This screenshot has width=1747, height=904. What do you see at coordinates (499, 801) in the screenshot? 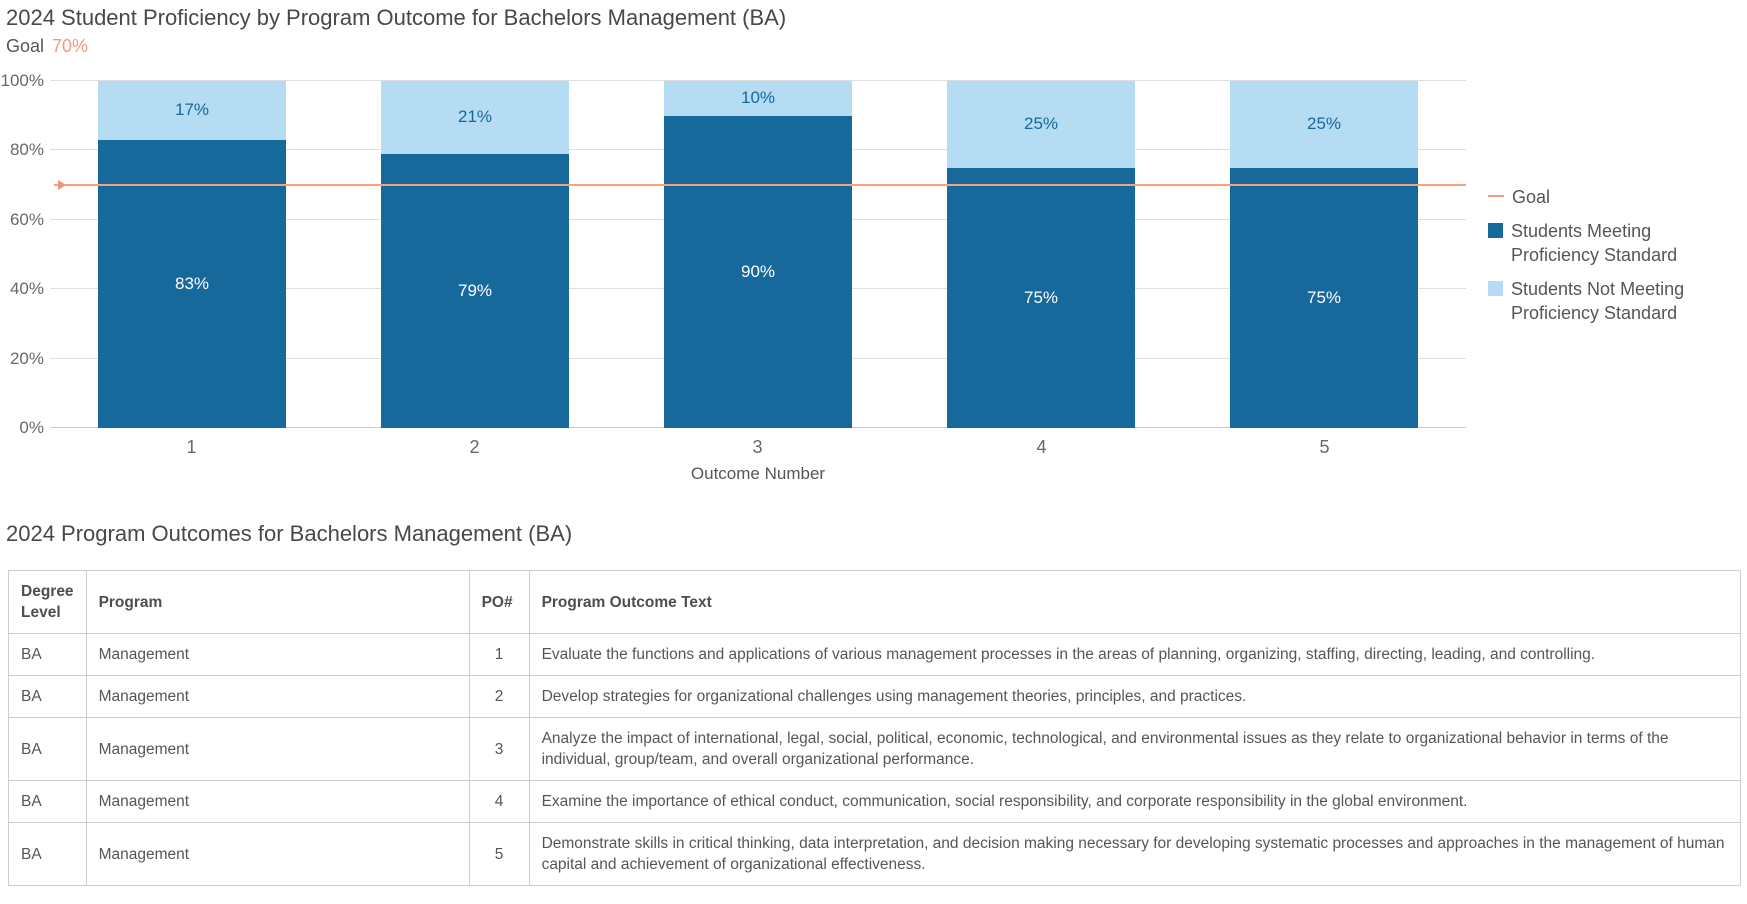
I see `cell-po-number: 4` at bounding box center [499, 801].